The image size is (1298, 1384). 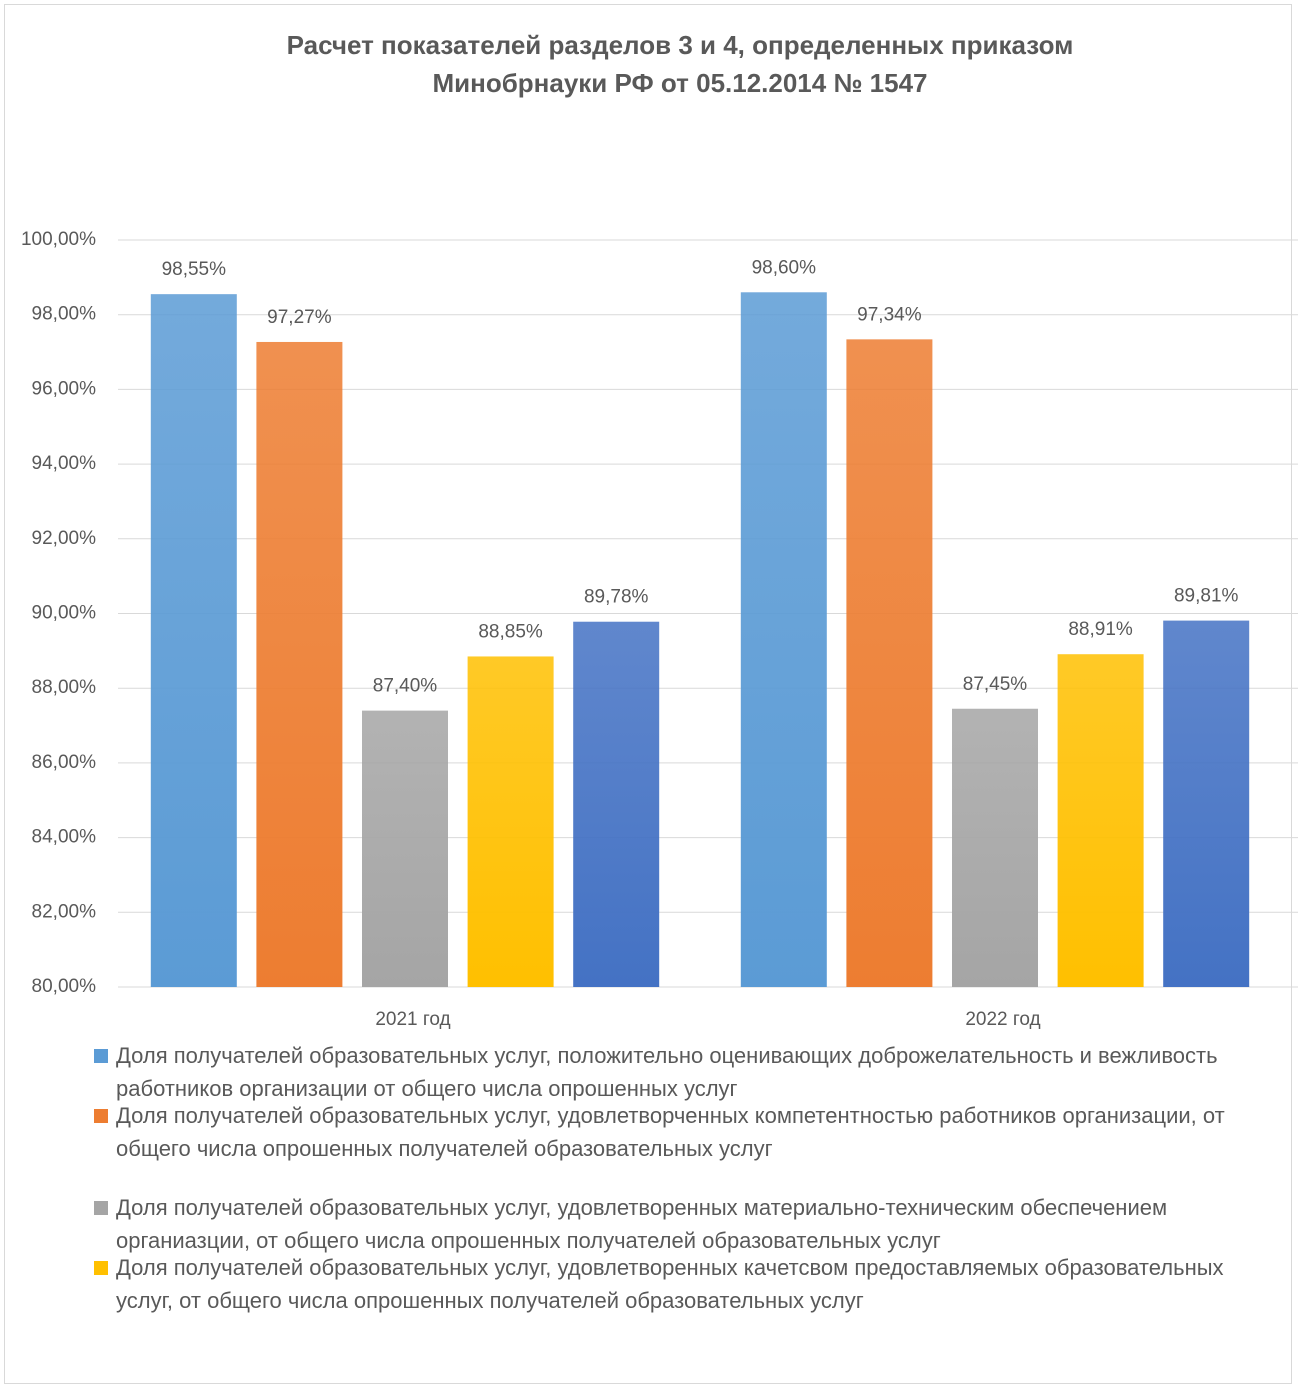 I want to click on data-label: 98,60%, so click(x=784, y=267).